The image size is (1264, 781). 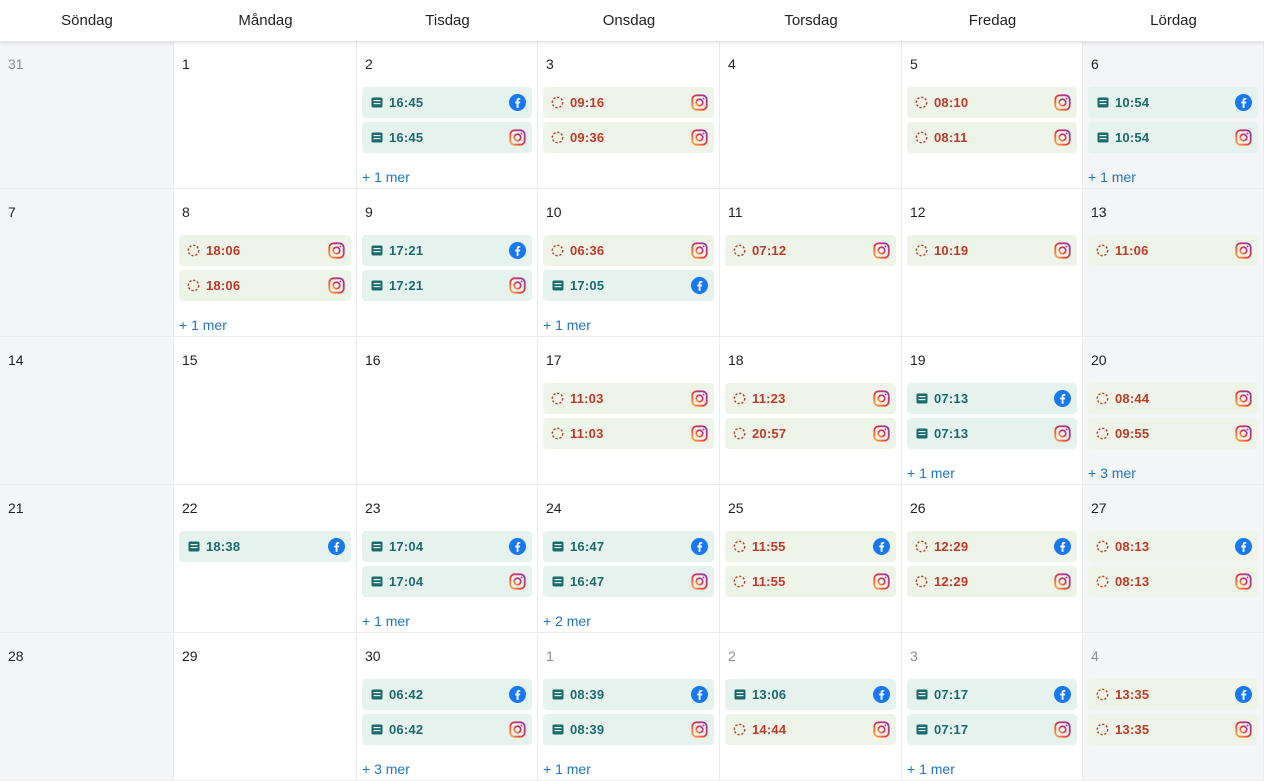 What do you see at coordinates (628, 285) in the screenshot?
I see `scheduled-post: 17:05` at bounding box center [628, 285].